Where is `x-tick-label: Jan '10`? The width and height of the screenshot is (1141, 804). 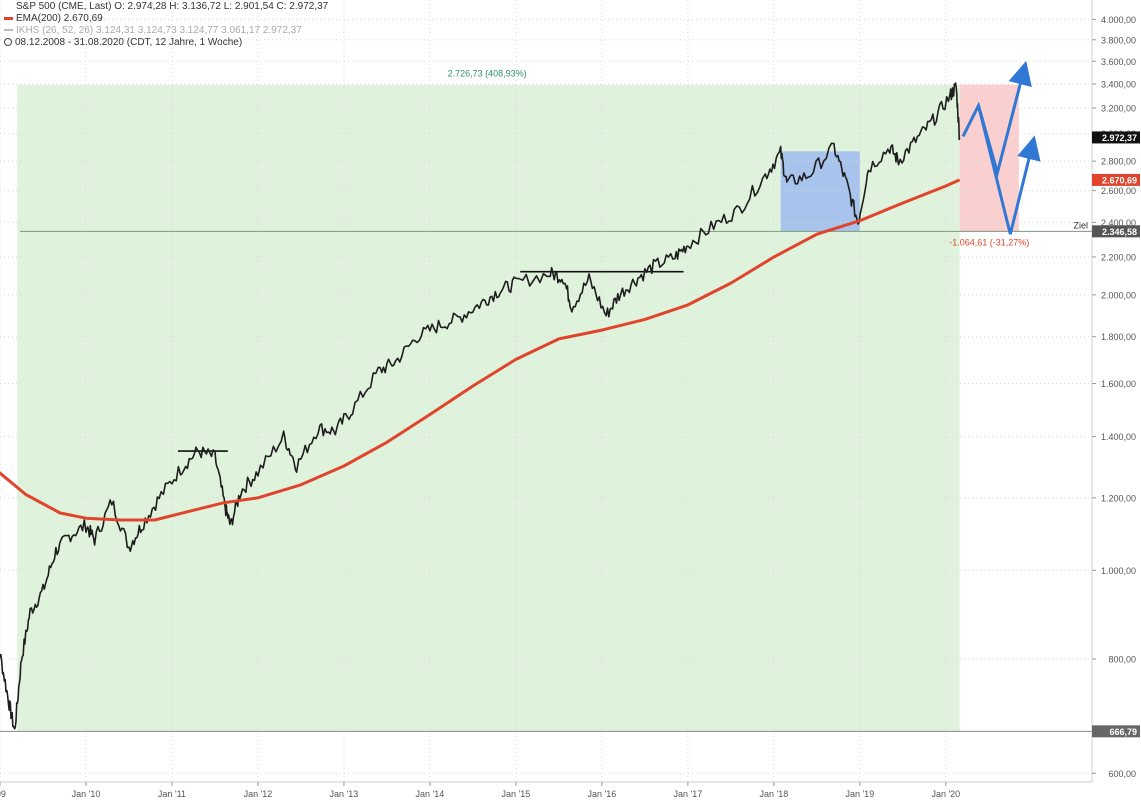 x-tick-label: Jan '10 is located at coordinates (86, 794).